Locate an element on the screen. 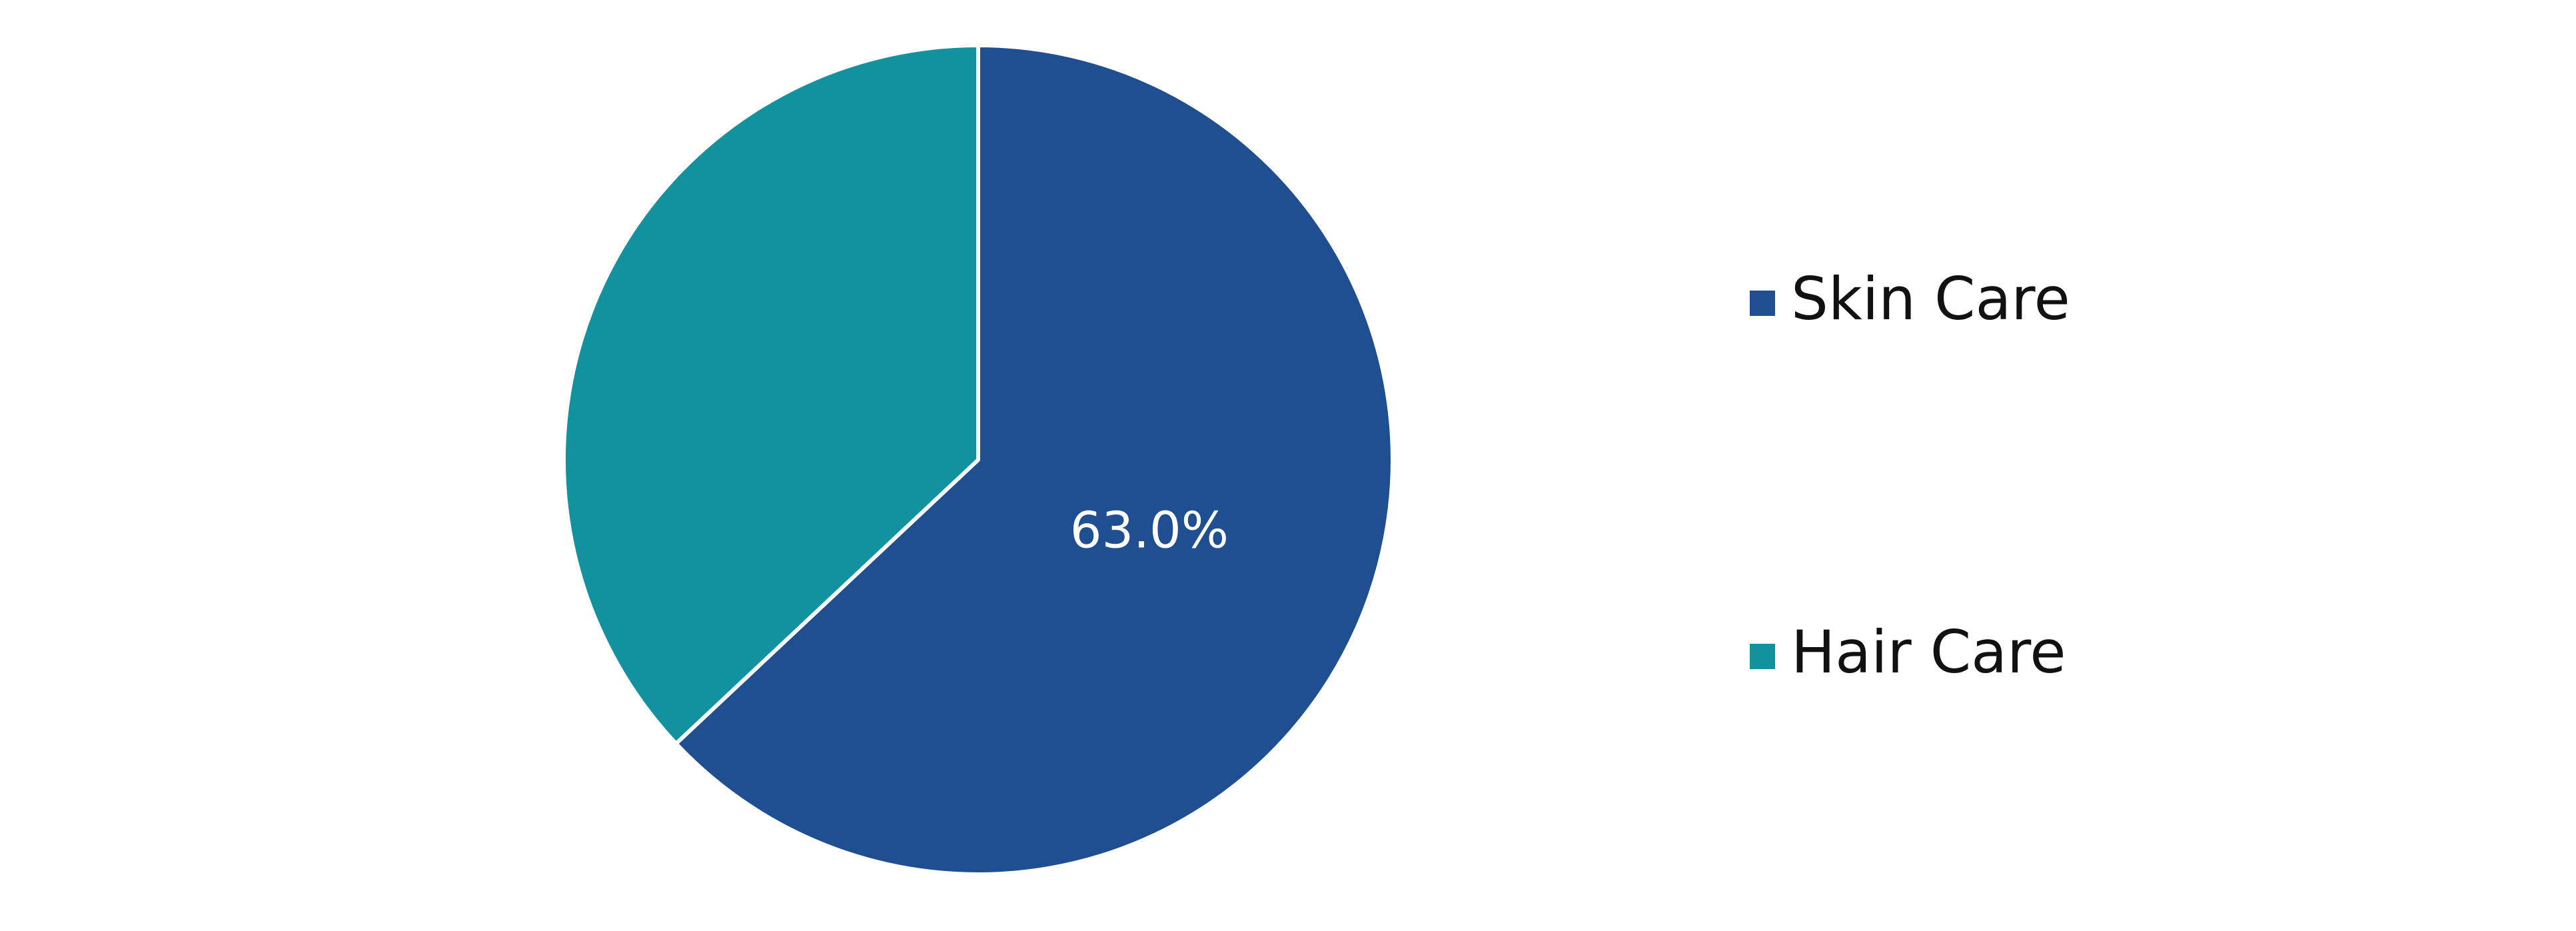 Image resolution: width=2576 pixels, height=931 pixels. pie-data-labels: 63.0% is located at coordinates (1149, 530).